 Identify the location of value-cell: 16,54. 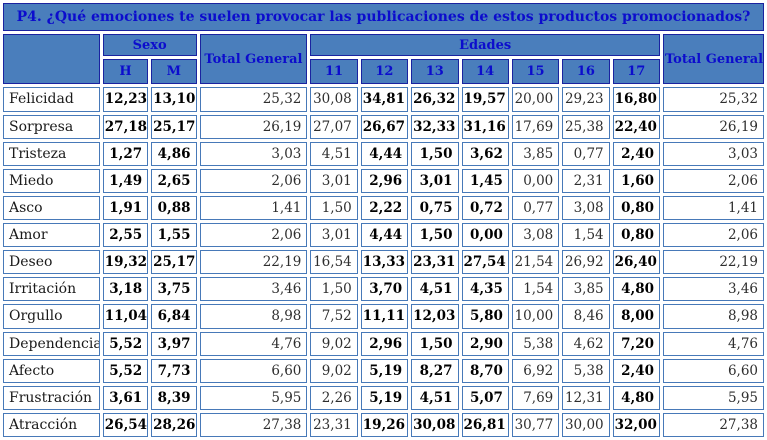
(334, 262).